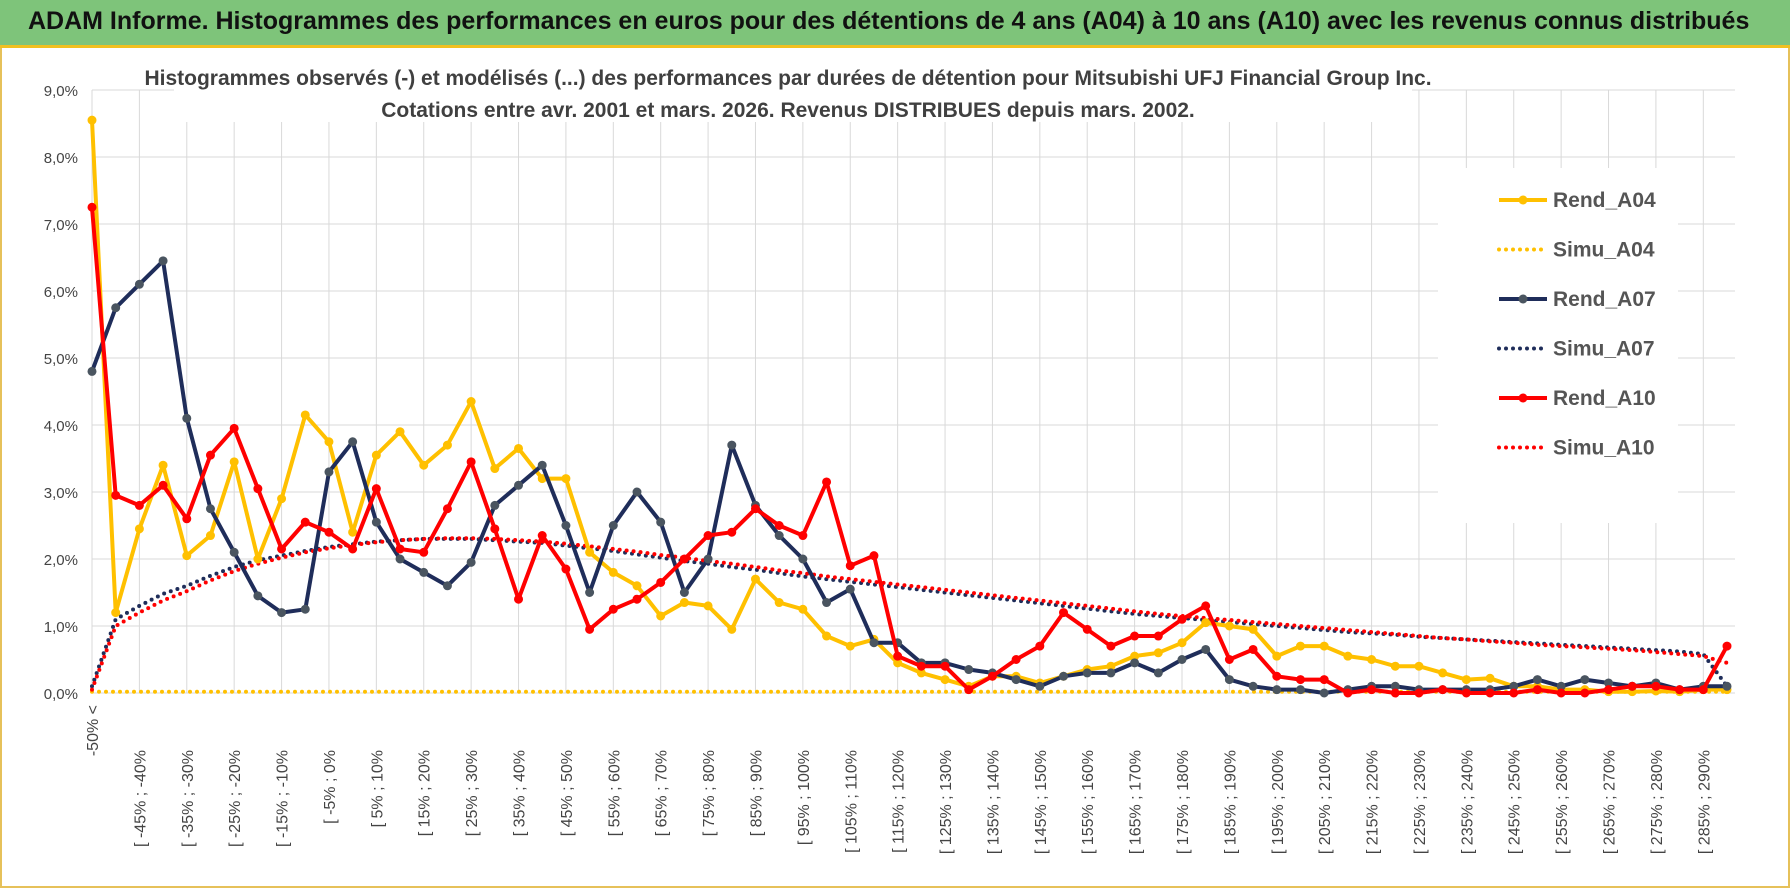 The image size is (1790, 888). I want to click on y-tick-label: 0,0%, so click(61, 694).